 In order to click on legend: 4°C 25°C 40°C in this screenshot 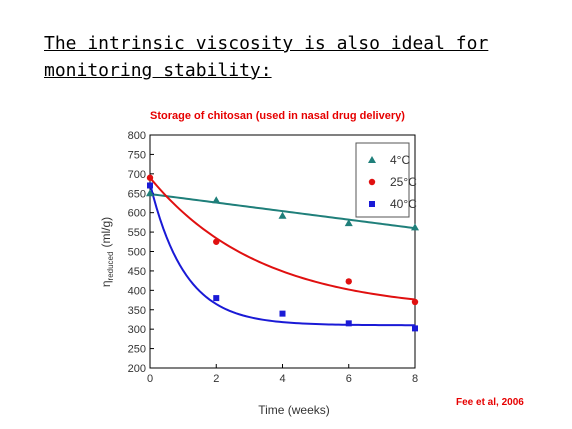, I will do `click(386, 180)`.